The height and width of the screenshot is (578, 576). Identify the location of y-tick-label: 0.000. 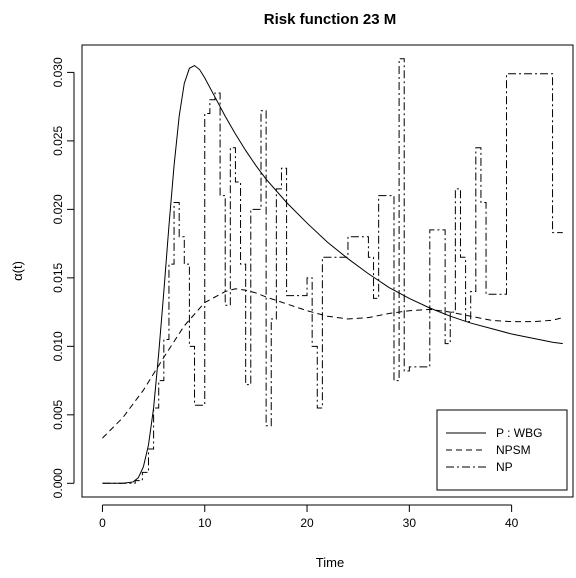
(58, 483).